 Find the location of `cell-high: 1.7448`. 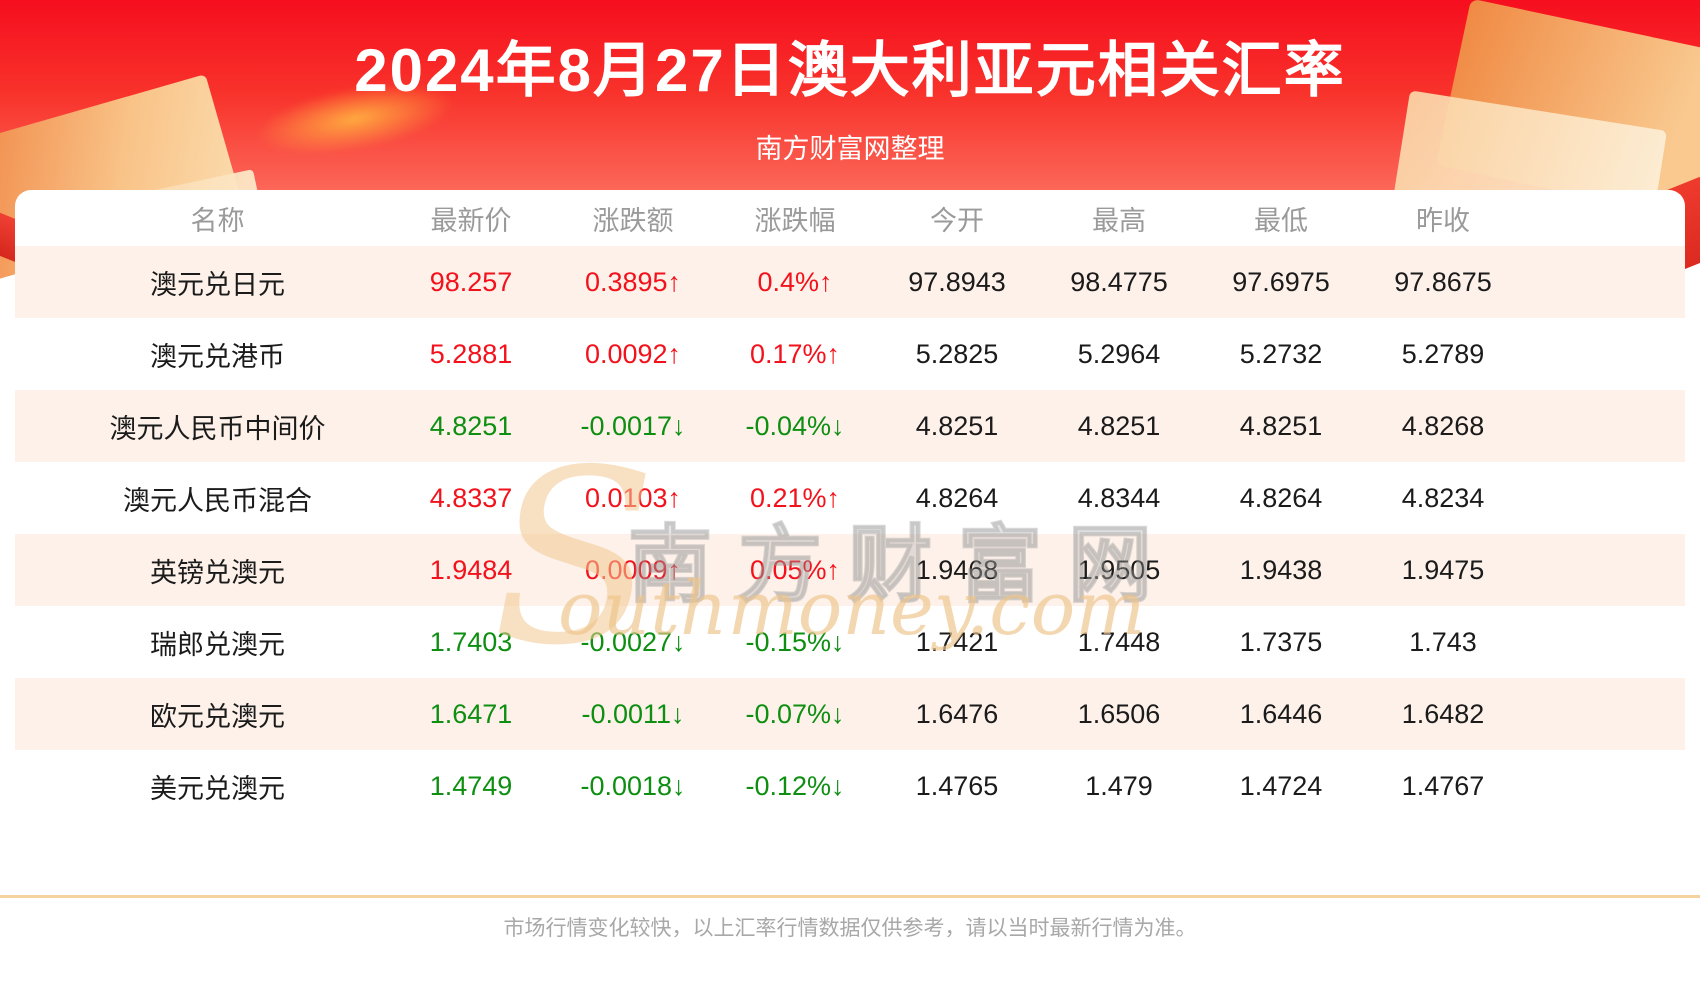

cell-high: 1.7448 is located at coordinates (1119, 641).